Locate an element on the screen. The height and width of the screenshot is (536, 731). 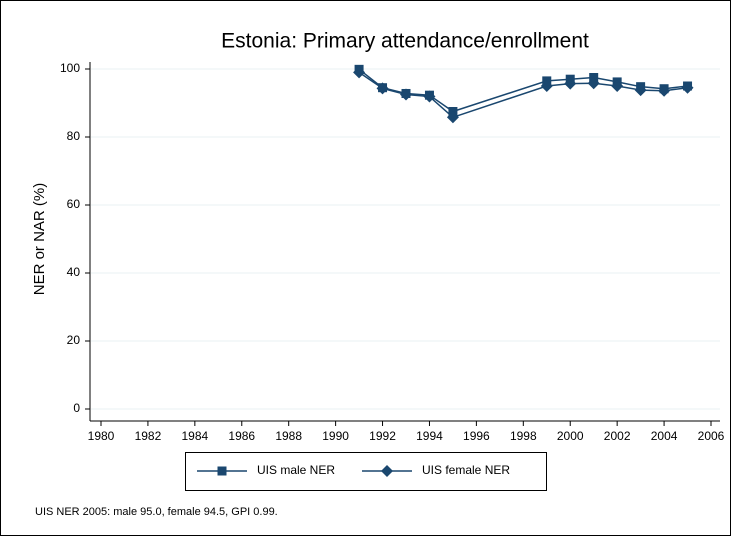
x-tick-label: 2006 is located at coordinates (711, 436).